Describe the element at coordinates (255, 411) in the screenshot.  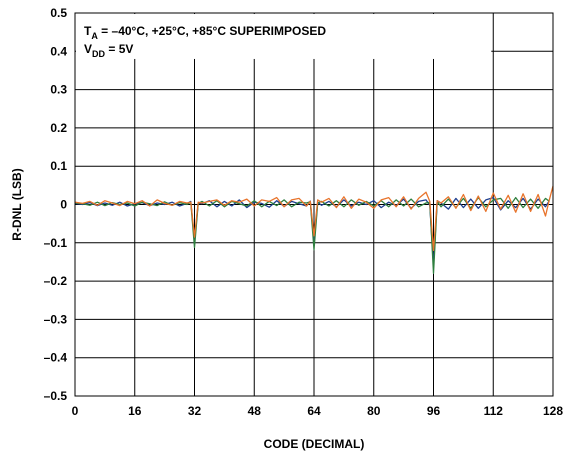
I see `x-tick-label: 48` at that location.